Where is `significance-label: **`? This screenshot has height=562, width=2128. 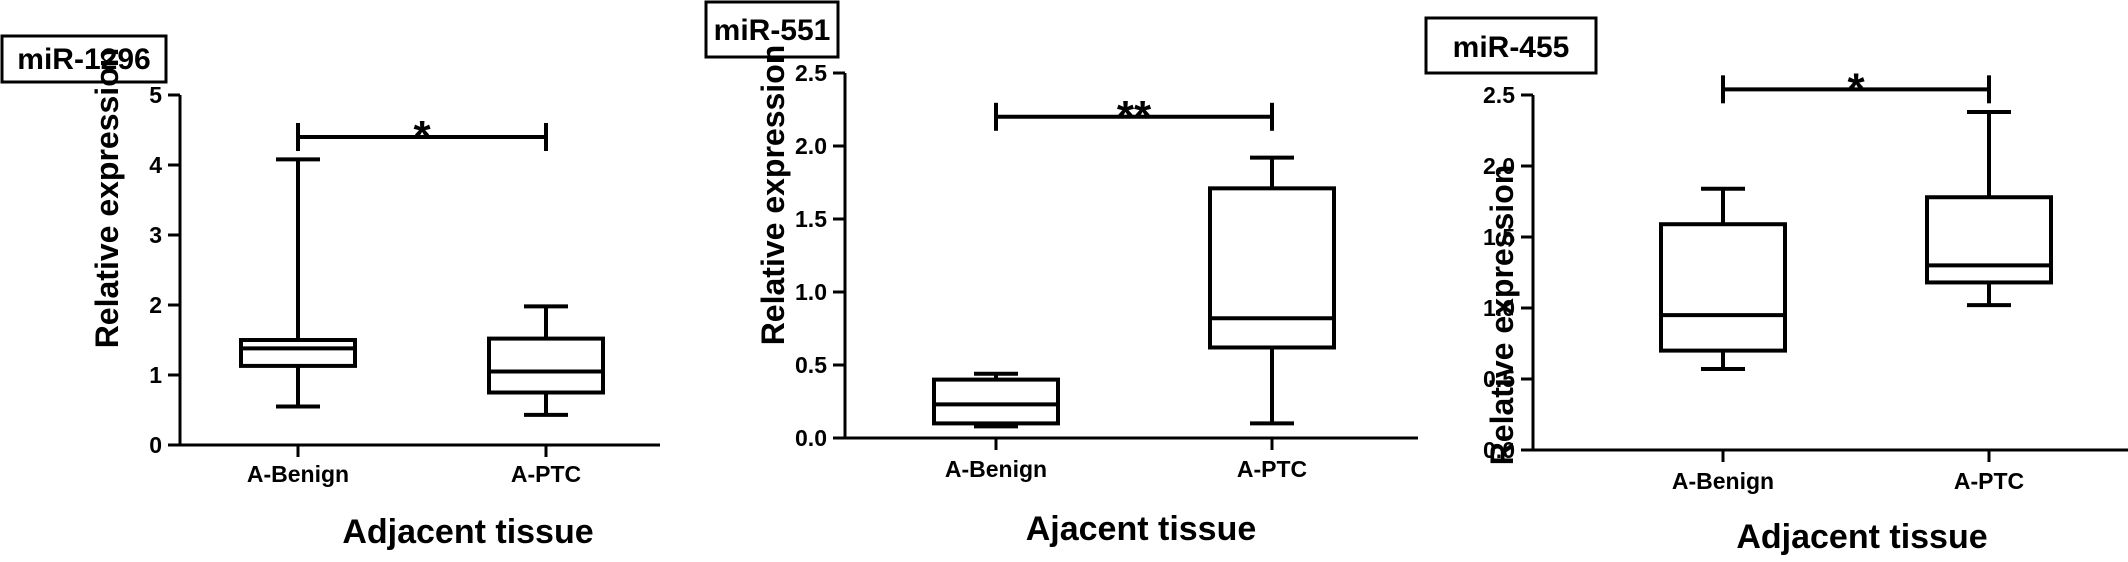
significance-label: ** is located at coordinates (1134, 116).